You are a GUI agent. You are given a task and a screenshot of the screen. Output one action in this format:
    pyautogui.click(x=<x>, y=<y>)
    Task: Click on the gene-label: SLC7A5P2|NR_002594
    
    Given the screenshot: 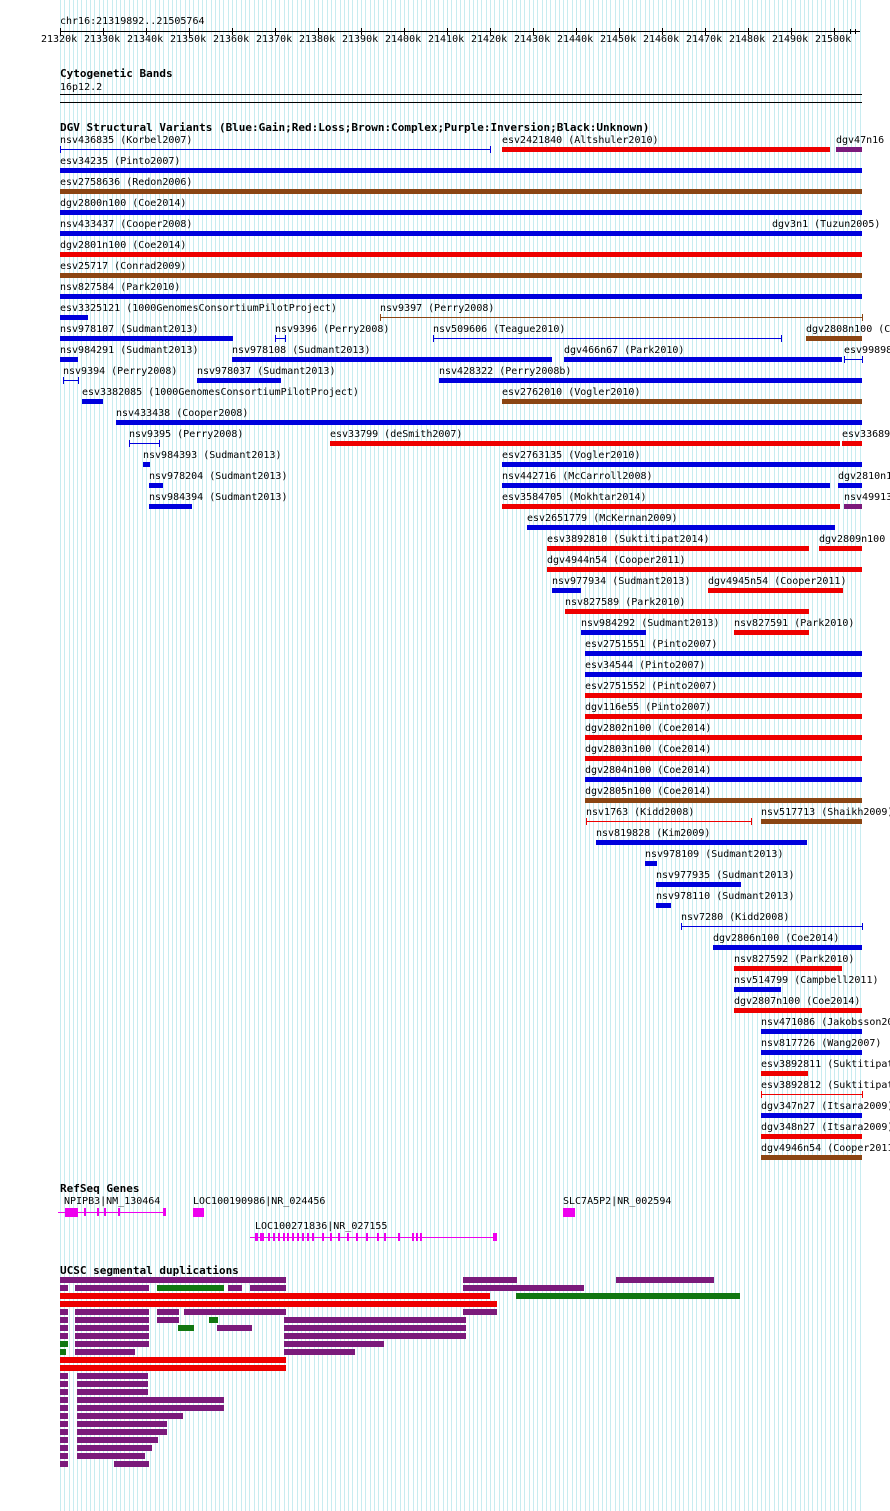 What is the action you would take?
    pyautogui.click(x=617, y=1201)
    